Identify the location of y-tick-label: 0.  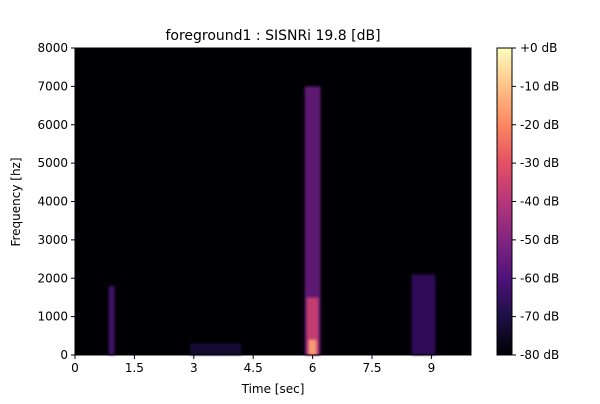
(64, 355).